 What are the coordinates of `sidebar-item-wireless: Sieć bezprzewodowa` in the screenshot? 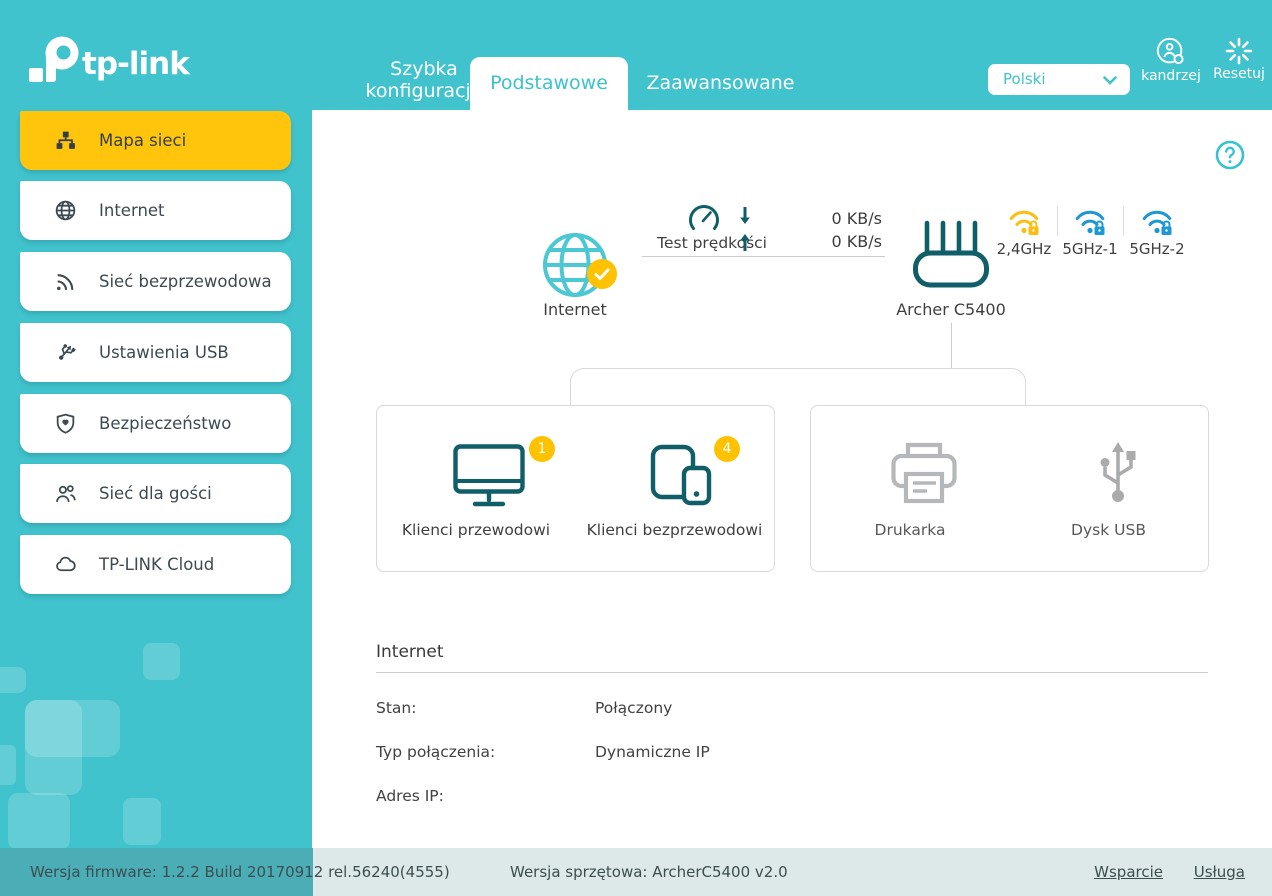 It's located at (155, 281).